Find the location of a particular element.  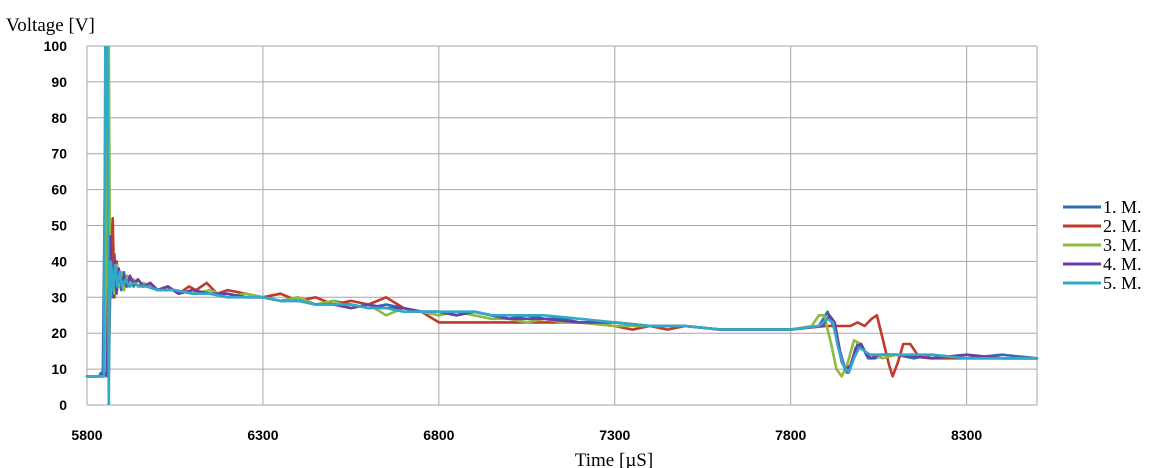

y-tick-label: 10 is located at coordinates (59, 369).